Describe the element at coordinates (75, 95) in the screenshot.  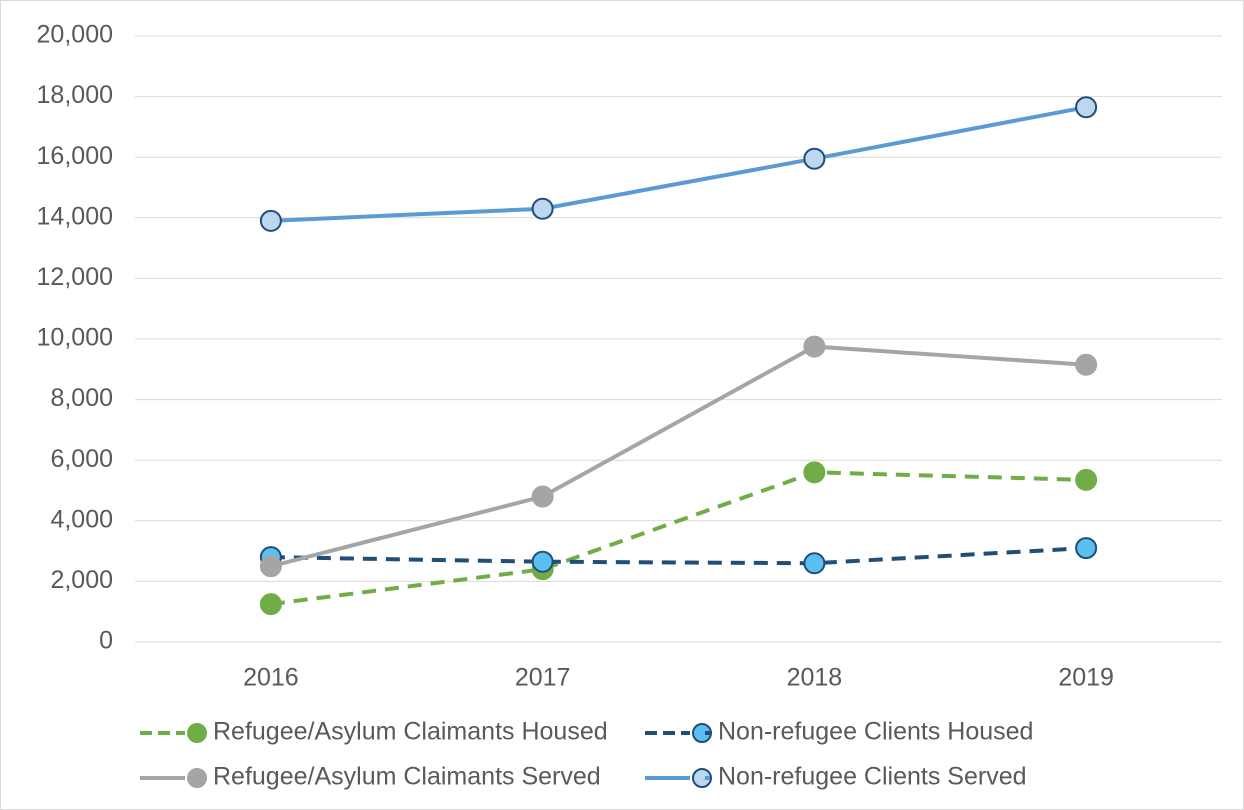
I see `y-tick-label: 18,000` at that location.